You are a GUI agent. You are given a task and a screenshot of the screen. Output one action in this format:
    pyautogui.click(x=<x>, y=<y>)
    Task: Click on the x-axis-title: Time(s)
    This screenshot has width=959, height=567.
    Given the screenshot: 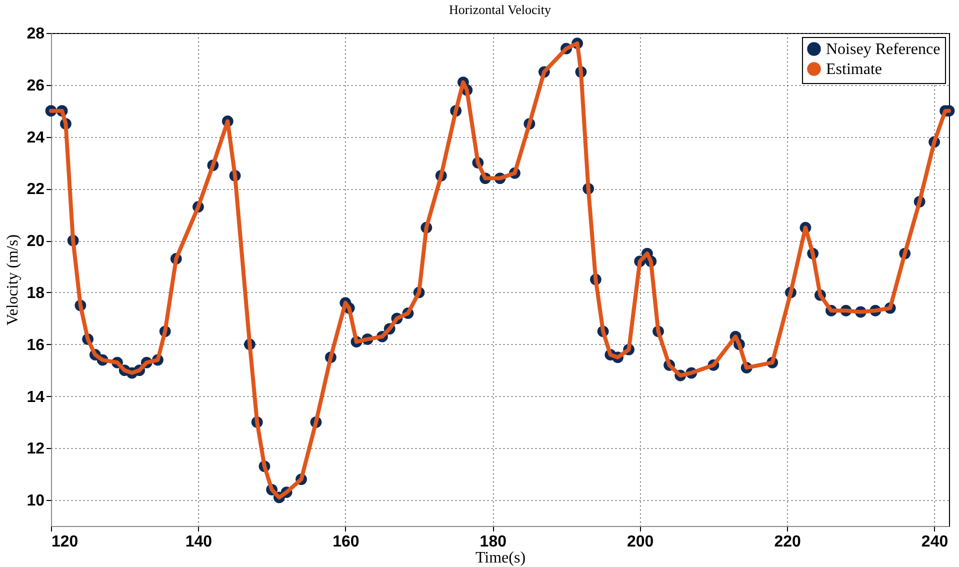 What is the action you would take?
    pyautogui.click(x=500, y=558)
    